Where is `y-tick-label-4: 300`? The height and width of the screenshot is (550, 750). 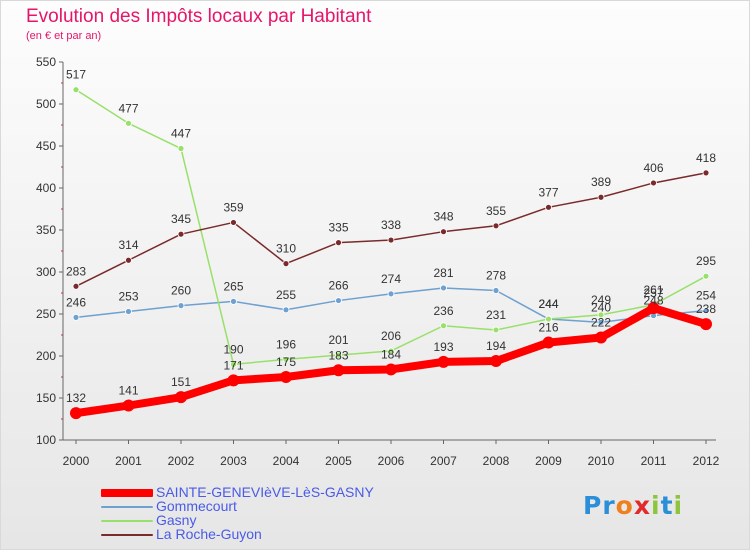 y-tick-label-4: 300 is located at coordinates (46, 272).